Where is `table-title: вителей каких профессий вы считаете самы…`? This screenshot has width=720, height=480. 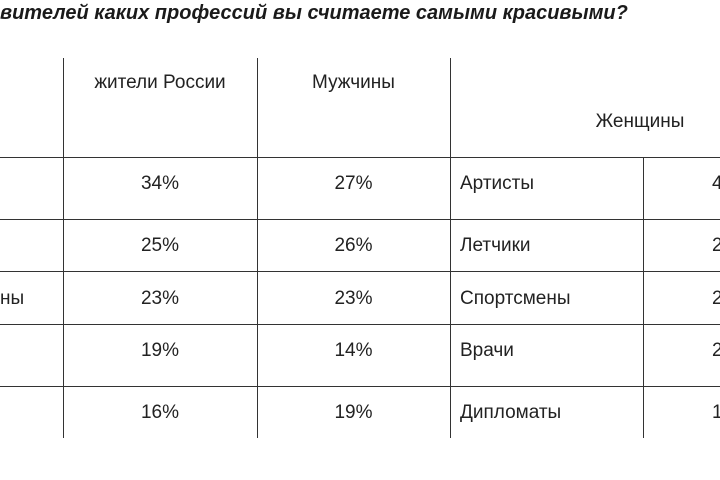
table-title: вителей каких профессий вы считаете самы… is located at coordinates (314, 13).